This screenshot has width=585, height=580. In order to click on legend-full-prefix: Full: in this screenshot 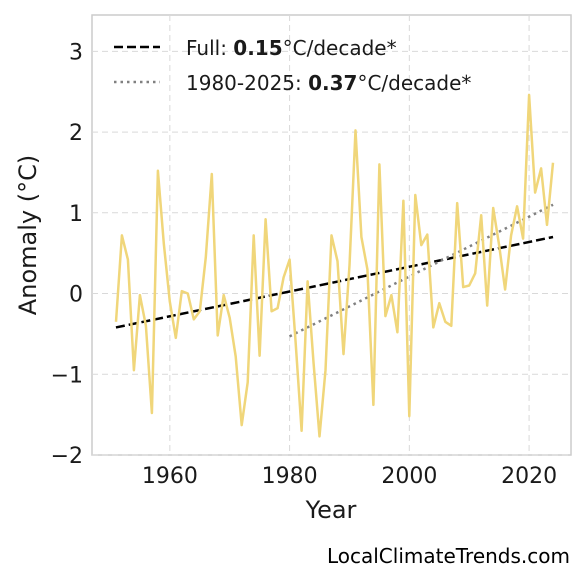, I will do `click(209, 48)`.